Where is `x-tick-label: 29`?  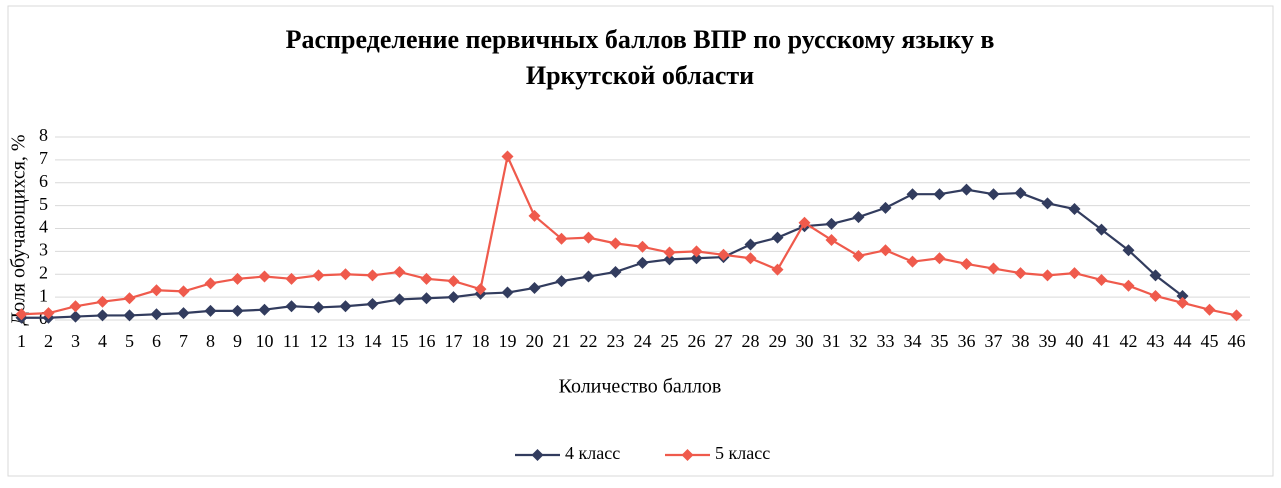 x-tick-label: 29 is located at coordinates (778, 341).